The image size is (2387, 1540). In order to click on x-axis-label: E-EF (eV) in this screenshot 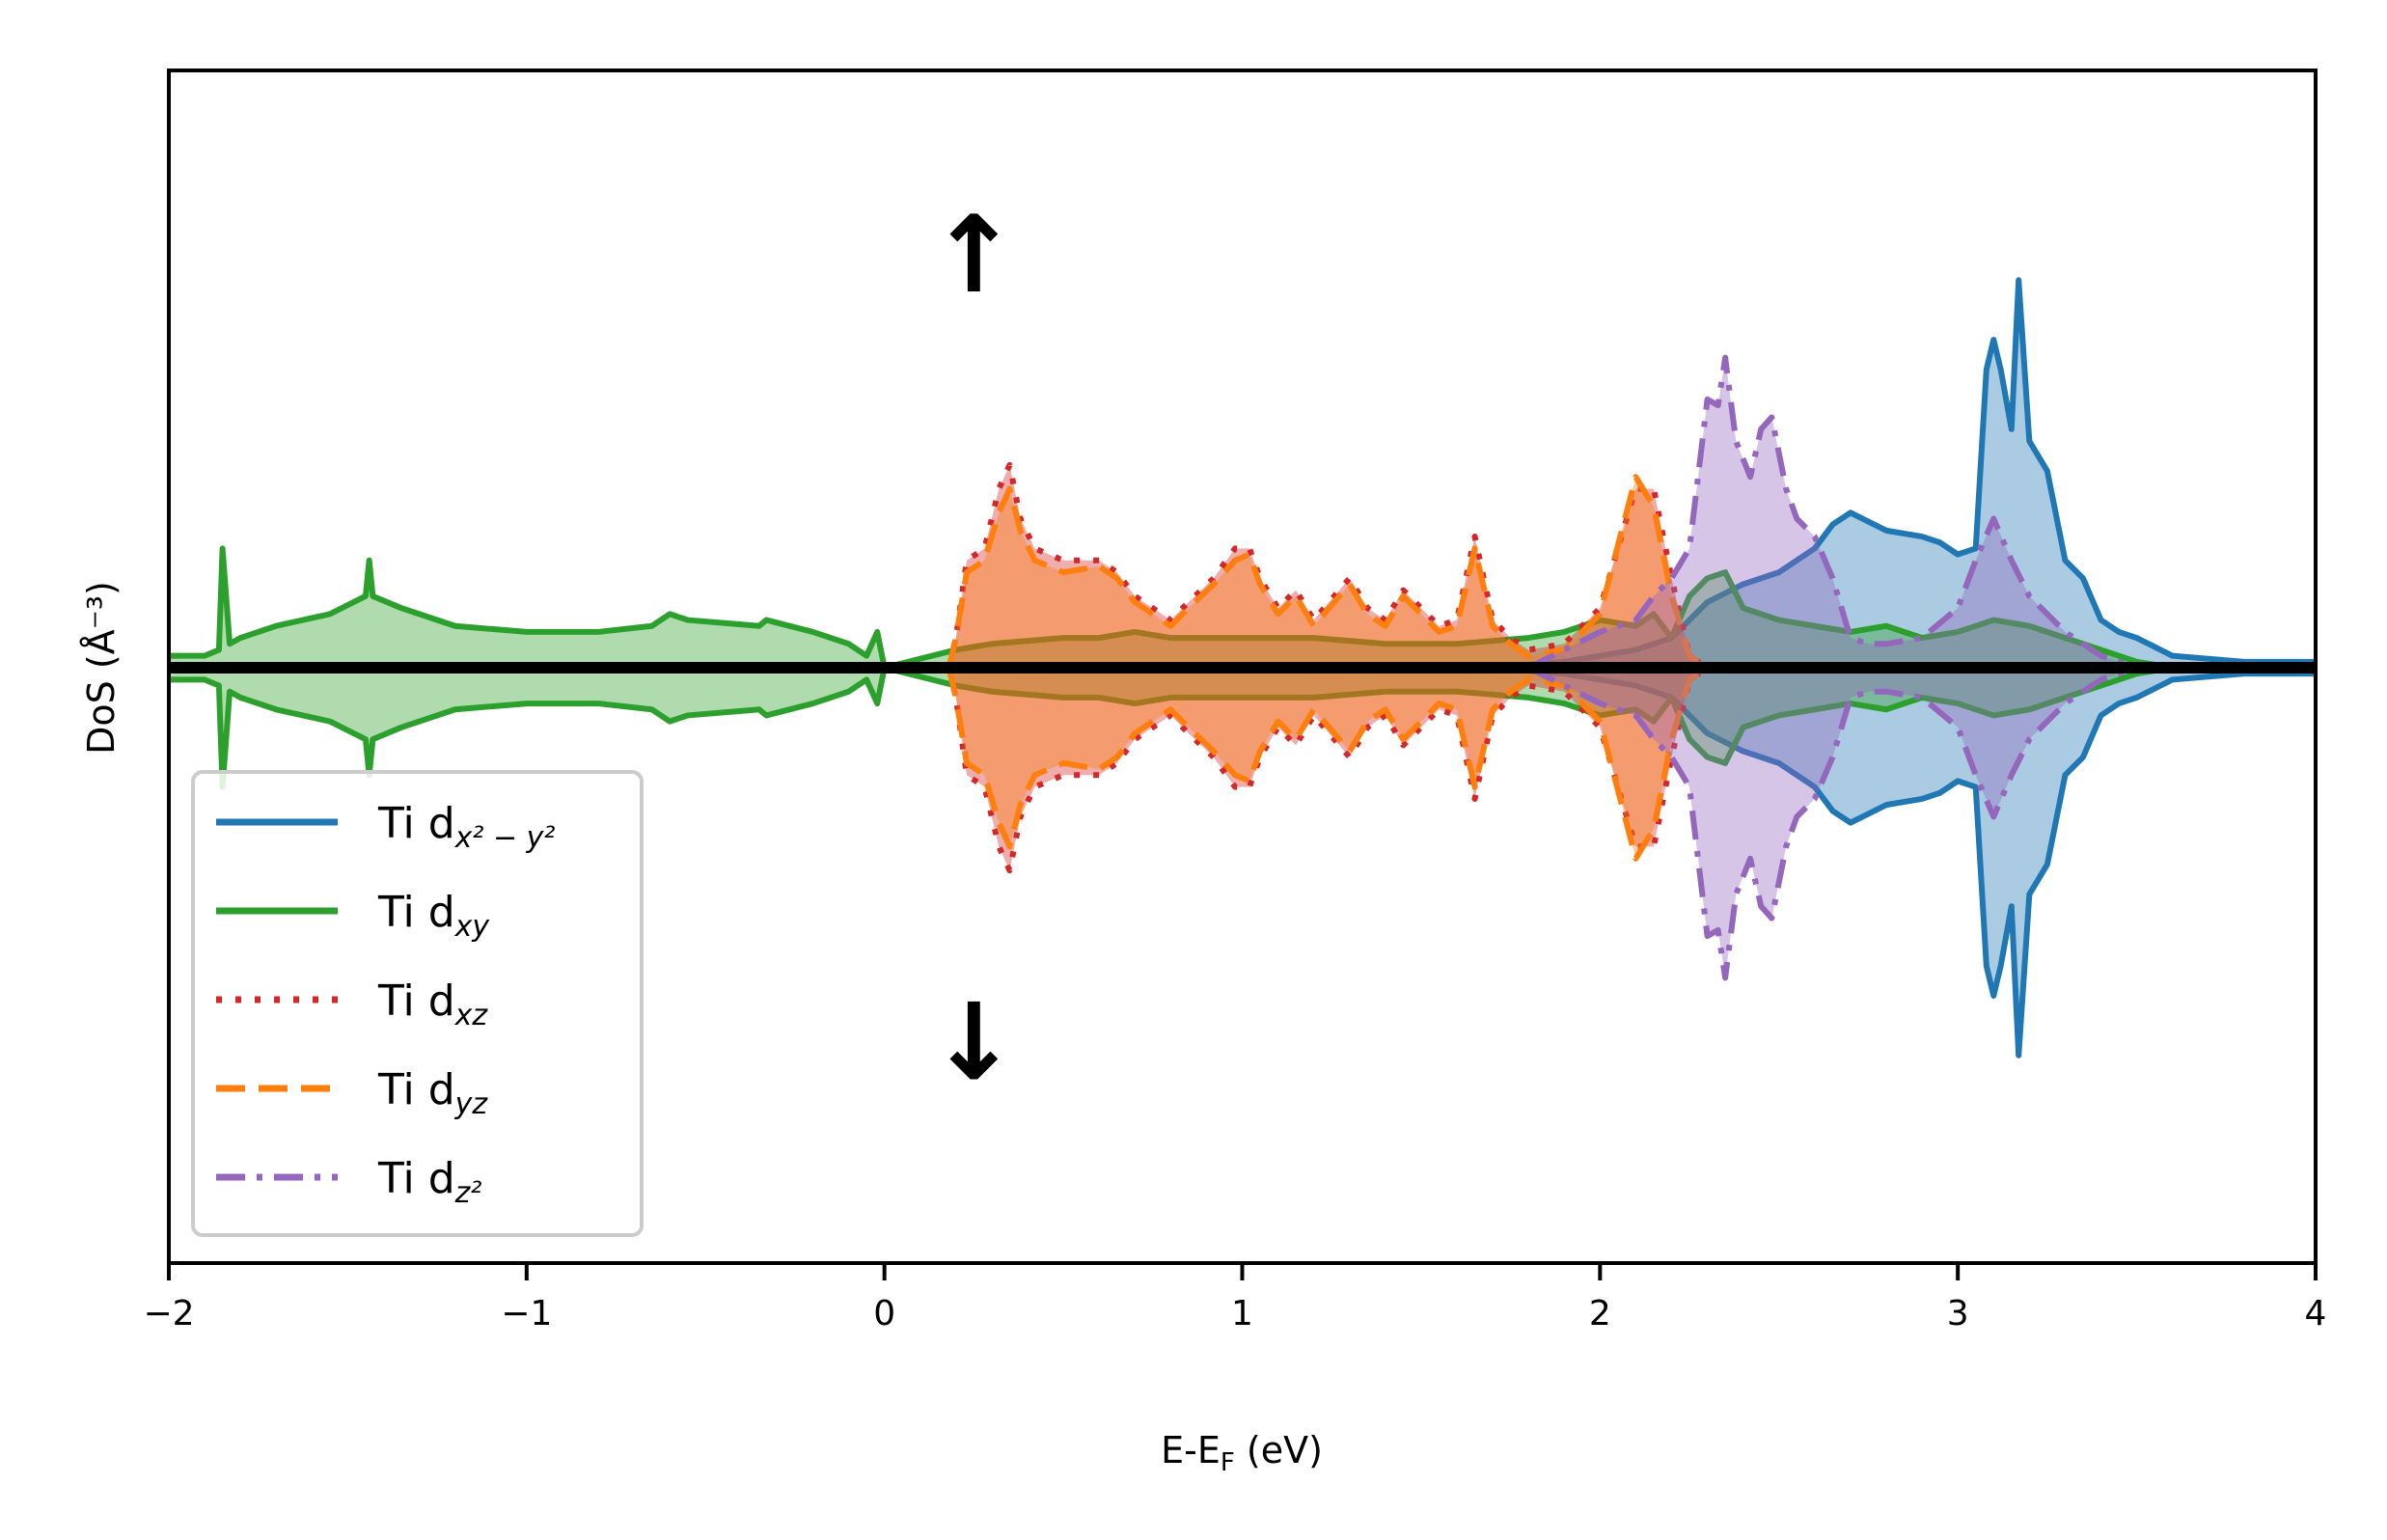, I will do `click(1242, 1453)`.